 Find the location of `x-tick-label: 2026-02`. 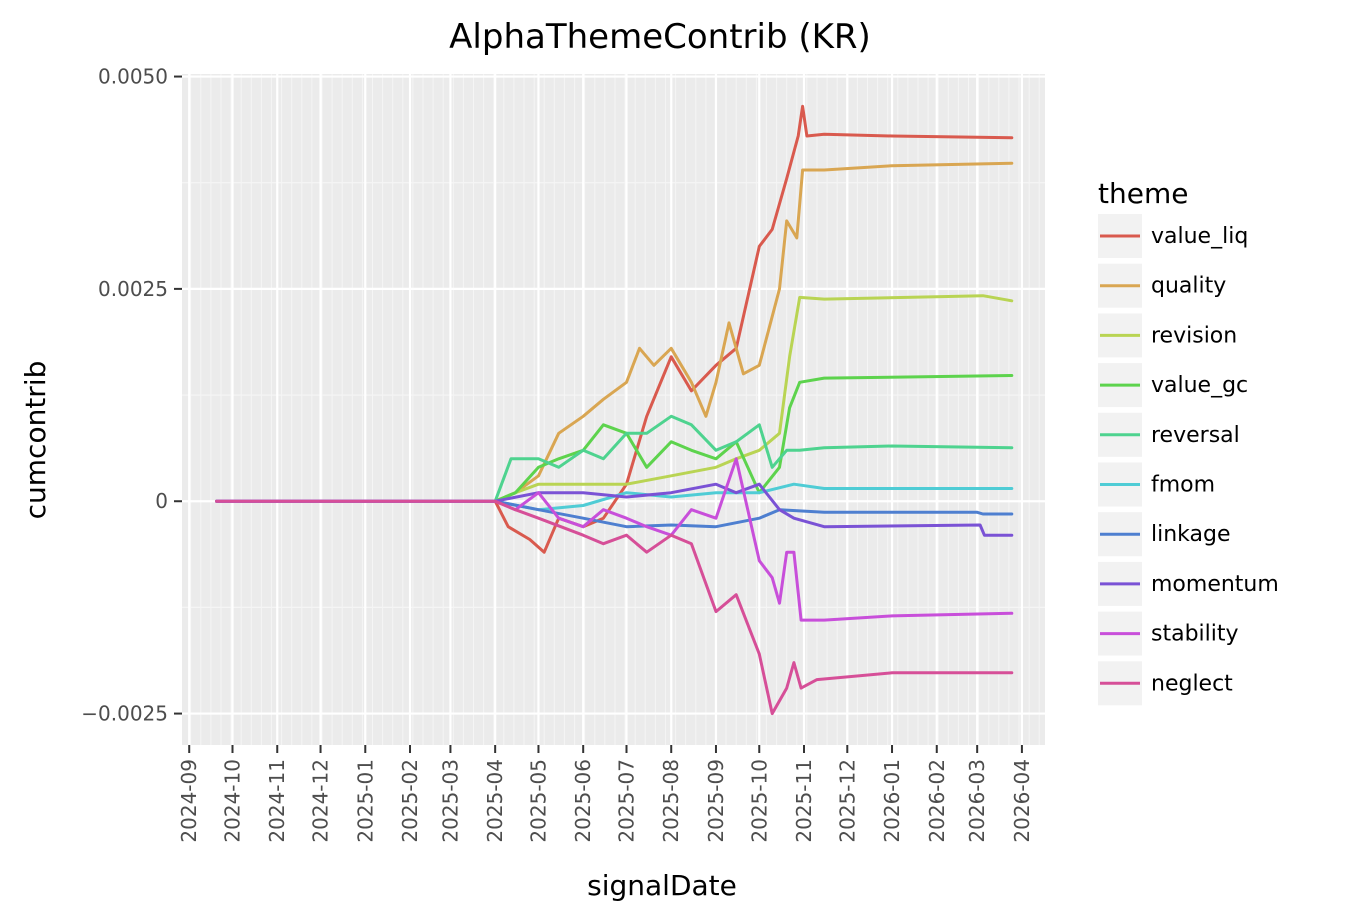

x-tick-label: 2026-02 is located at coordinates (937, 801).